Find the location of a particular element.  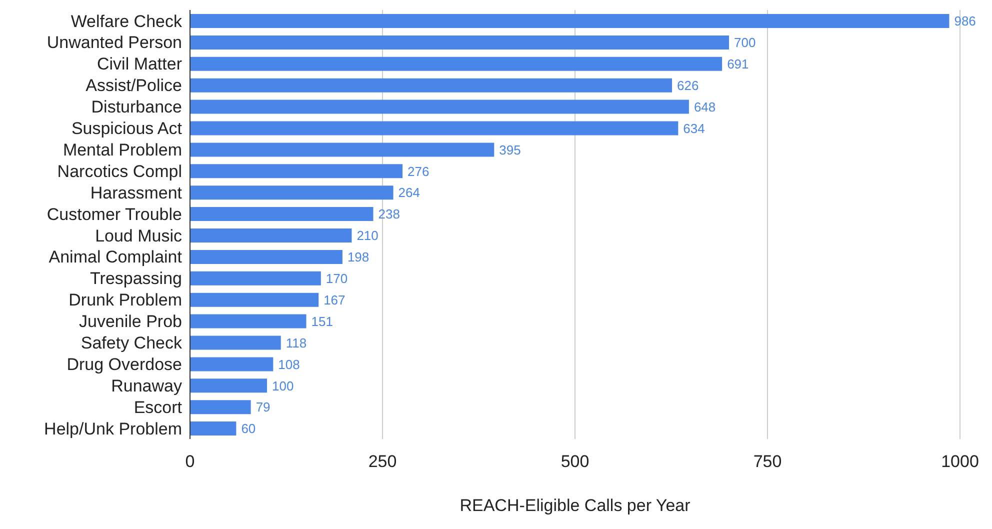

data-label: 108 is located at coordinates (289, 364).